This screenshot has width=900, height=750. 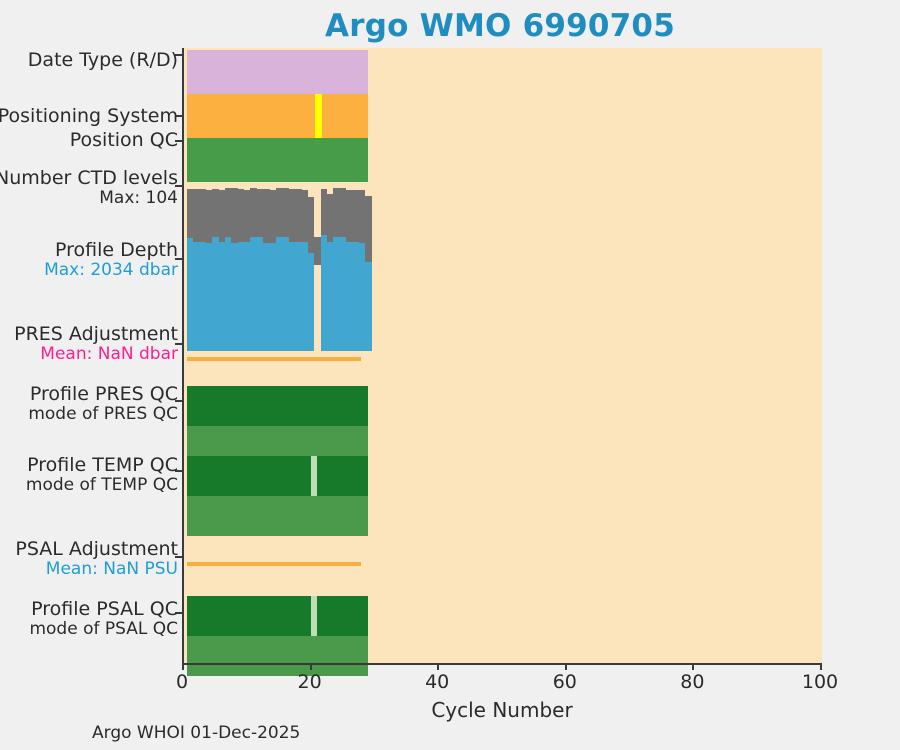 I want to click on y-axis-label-primary: Positioning System, so click(x=89, y=116).